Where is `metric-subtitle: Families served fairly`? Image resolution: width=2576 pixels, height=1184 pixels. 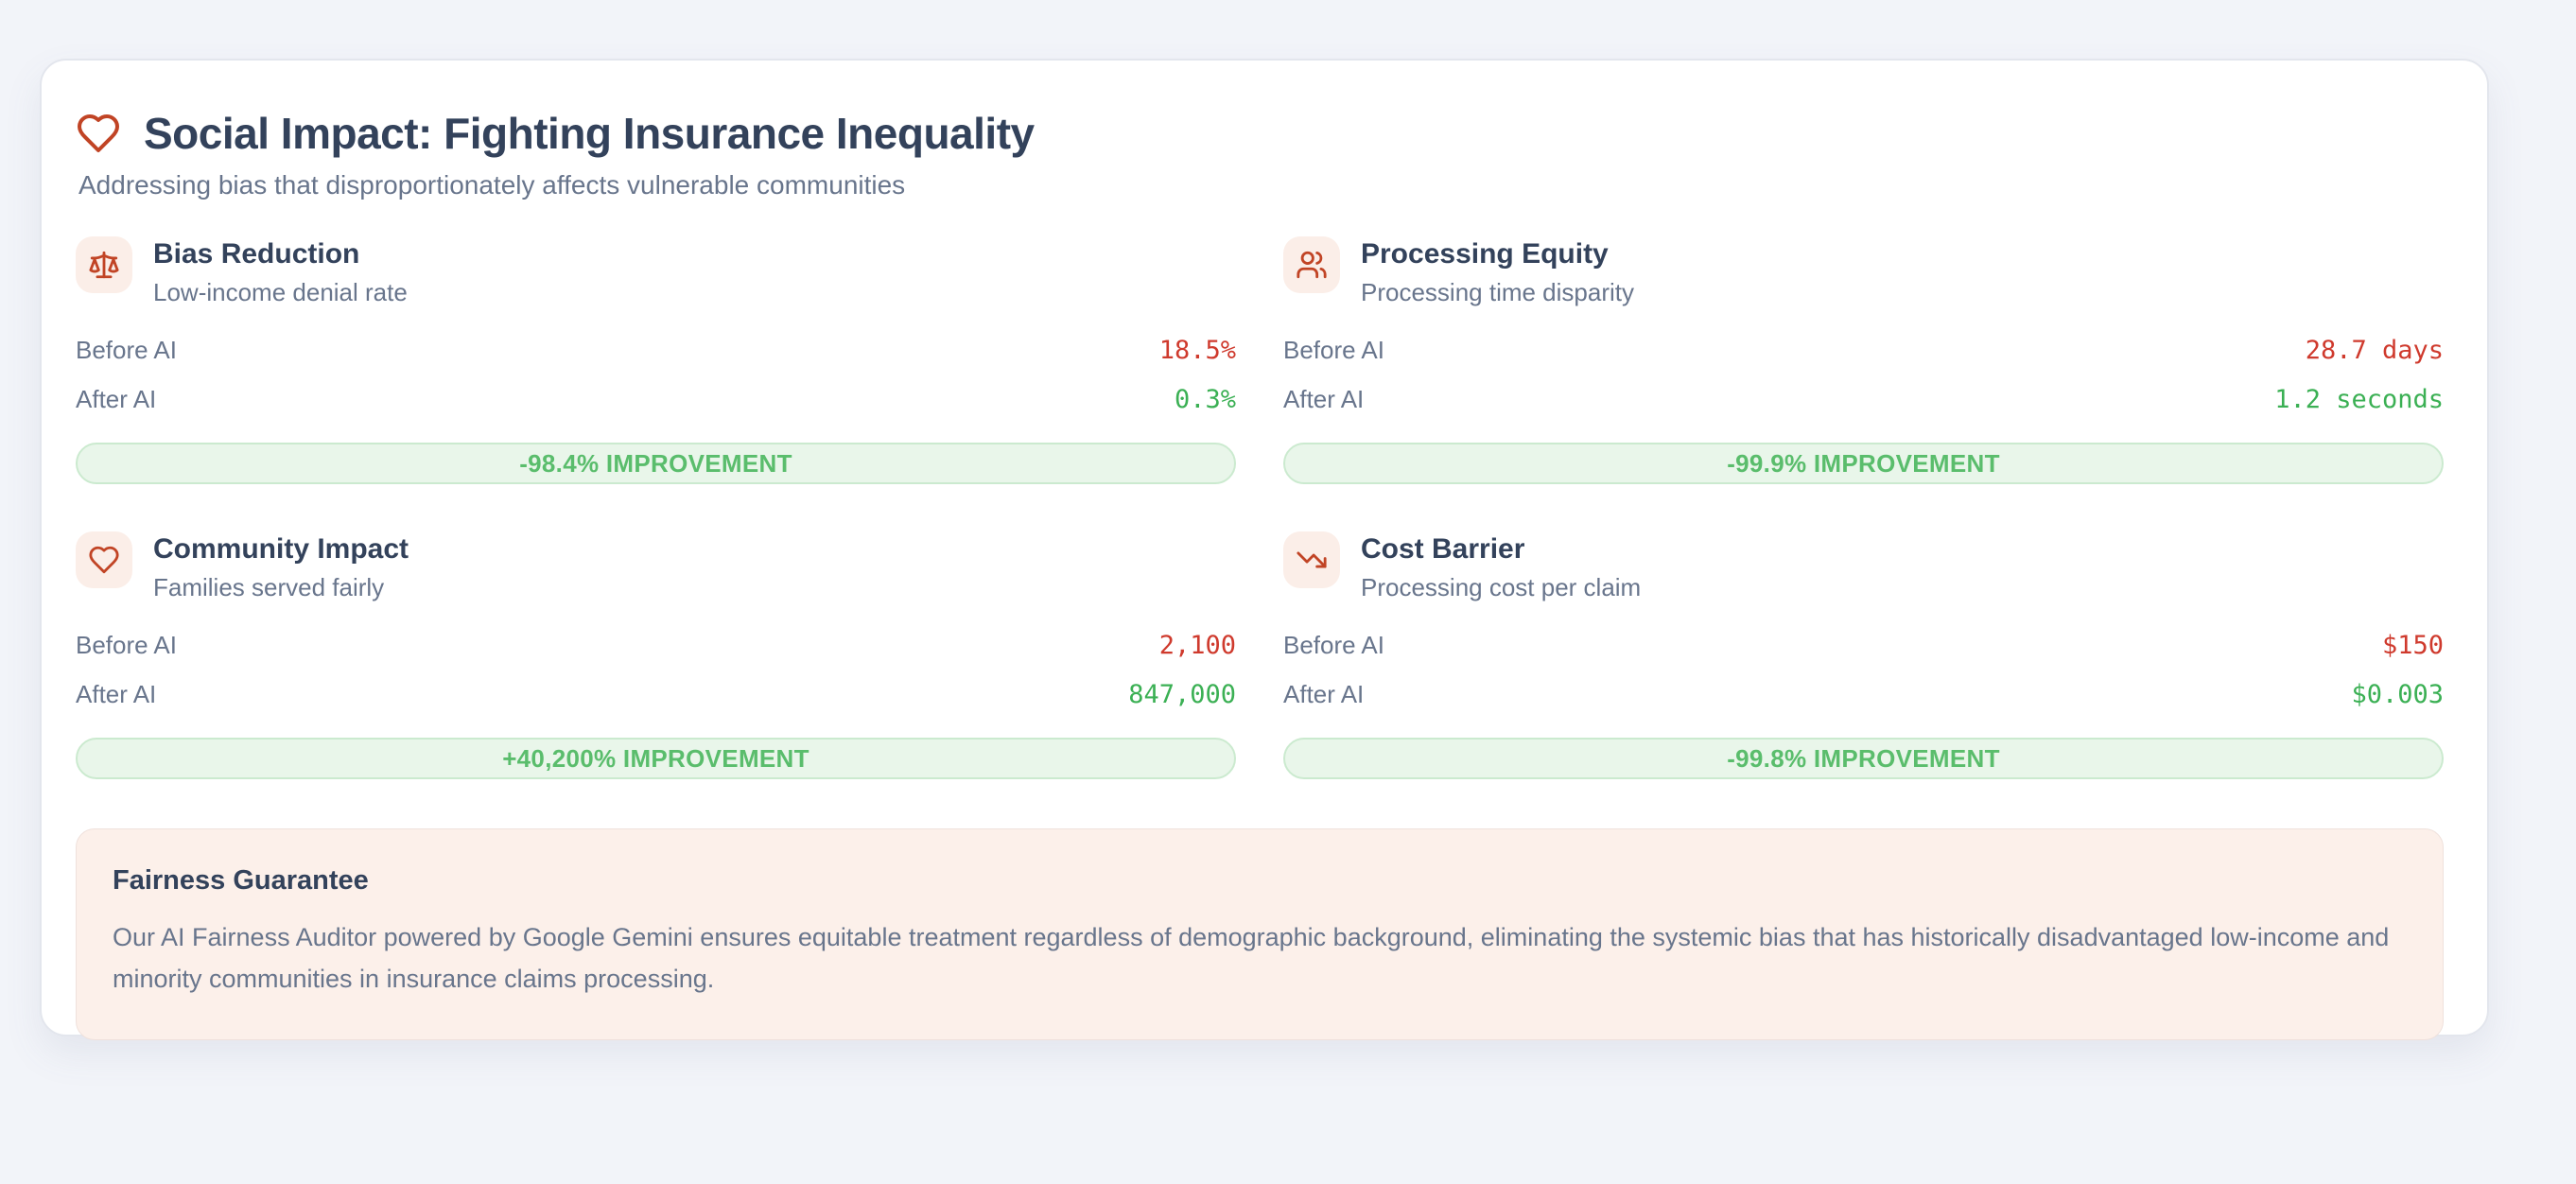
metric-subtitle: Families served fairly is located at coordinates (269, 587).